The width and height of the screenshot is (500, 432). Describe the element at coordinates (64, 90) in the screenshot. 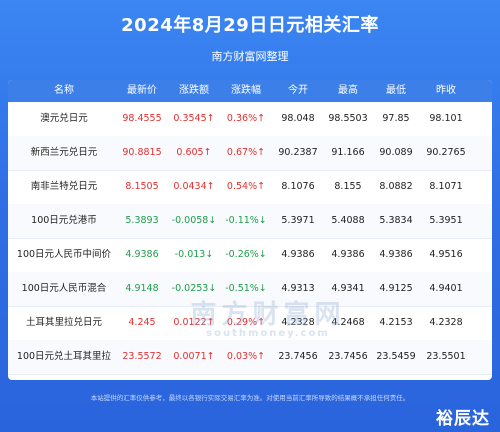

I see `col-header-name: 名称` at that location.